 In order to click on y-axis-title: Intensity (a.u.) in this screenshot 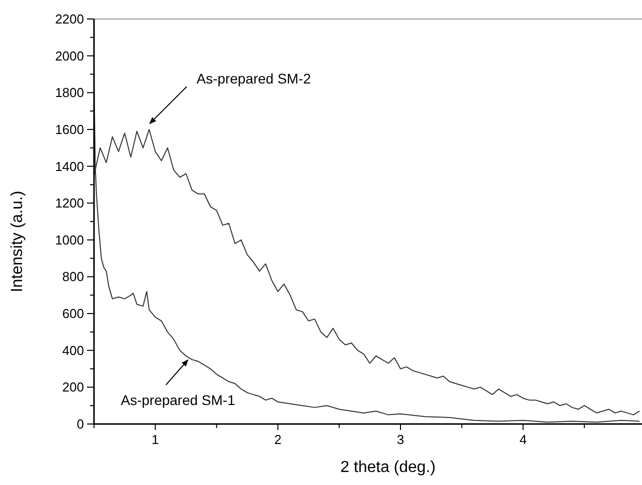, I will do `click(17, 241)`.